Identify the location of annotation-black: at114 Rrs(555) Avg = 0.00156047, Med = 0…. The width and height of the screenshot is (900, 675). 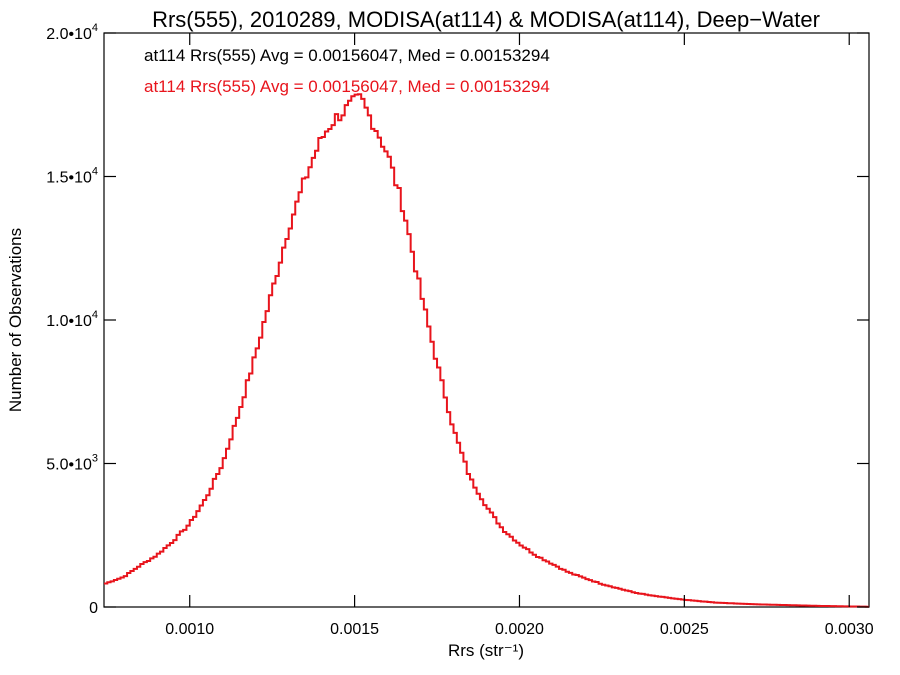
(347, 55).